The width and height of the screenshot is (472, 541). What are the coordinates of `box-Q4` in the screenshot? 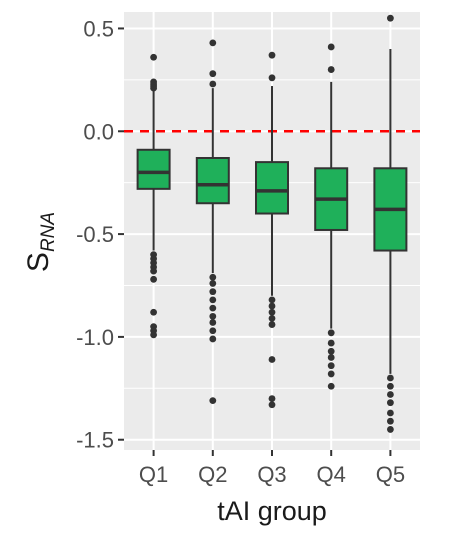 It's located at (331, 216).